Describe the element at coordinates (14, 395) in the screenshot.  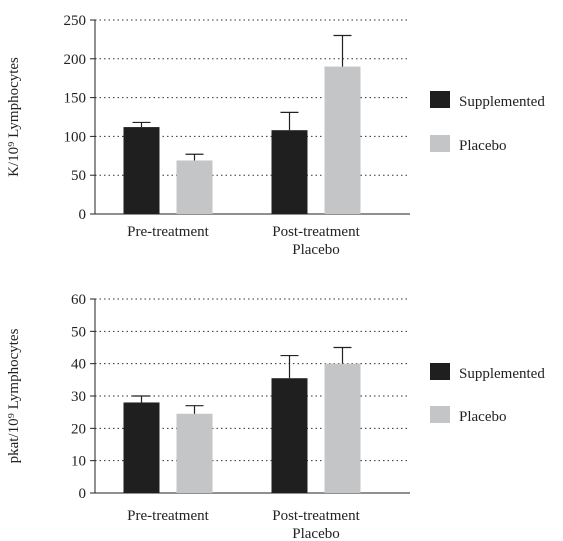
I see `y-axis-label: pkat/10⁹ Lymphocytes` at that location.